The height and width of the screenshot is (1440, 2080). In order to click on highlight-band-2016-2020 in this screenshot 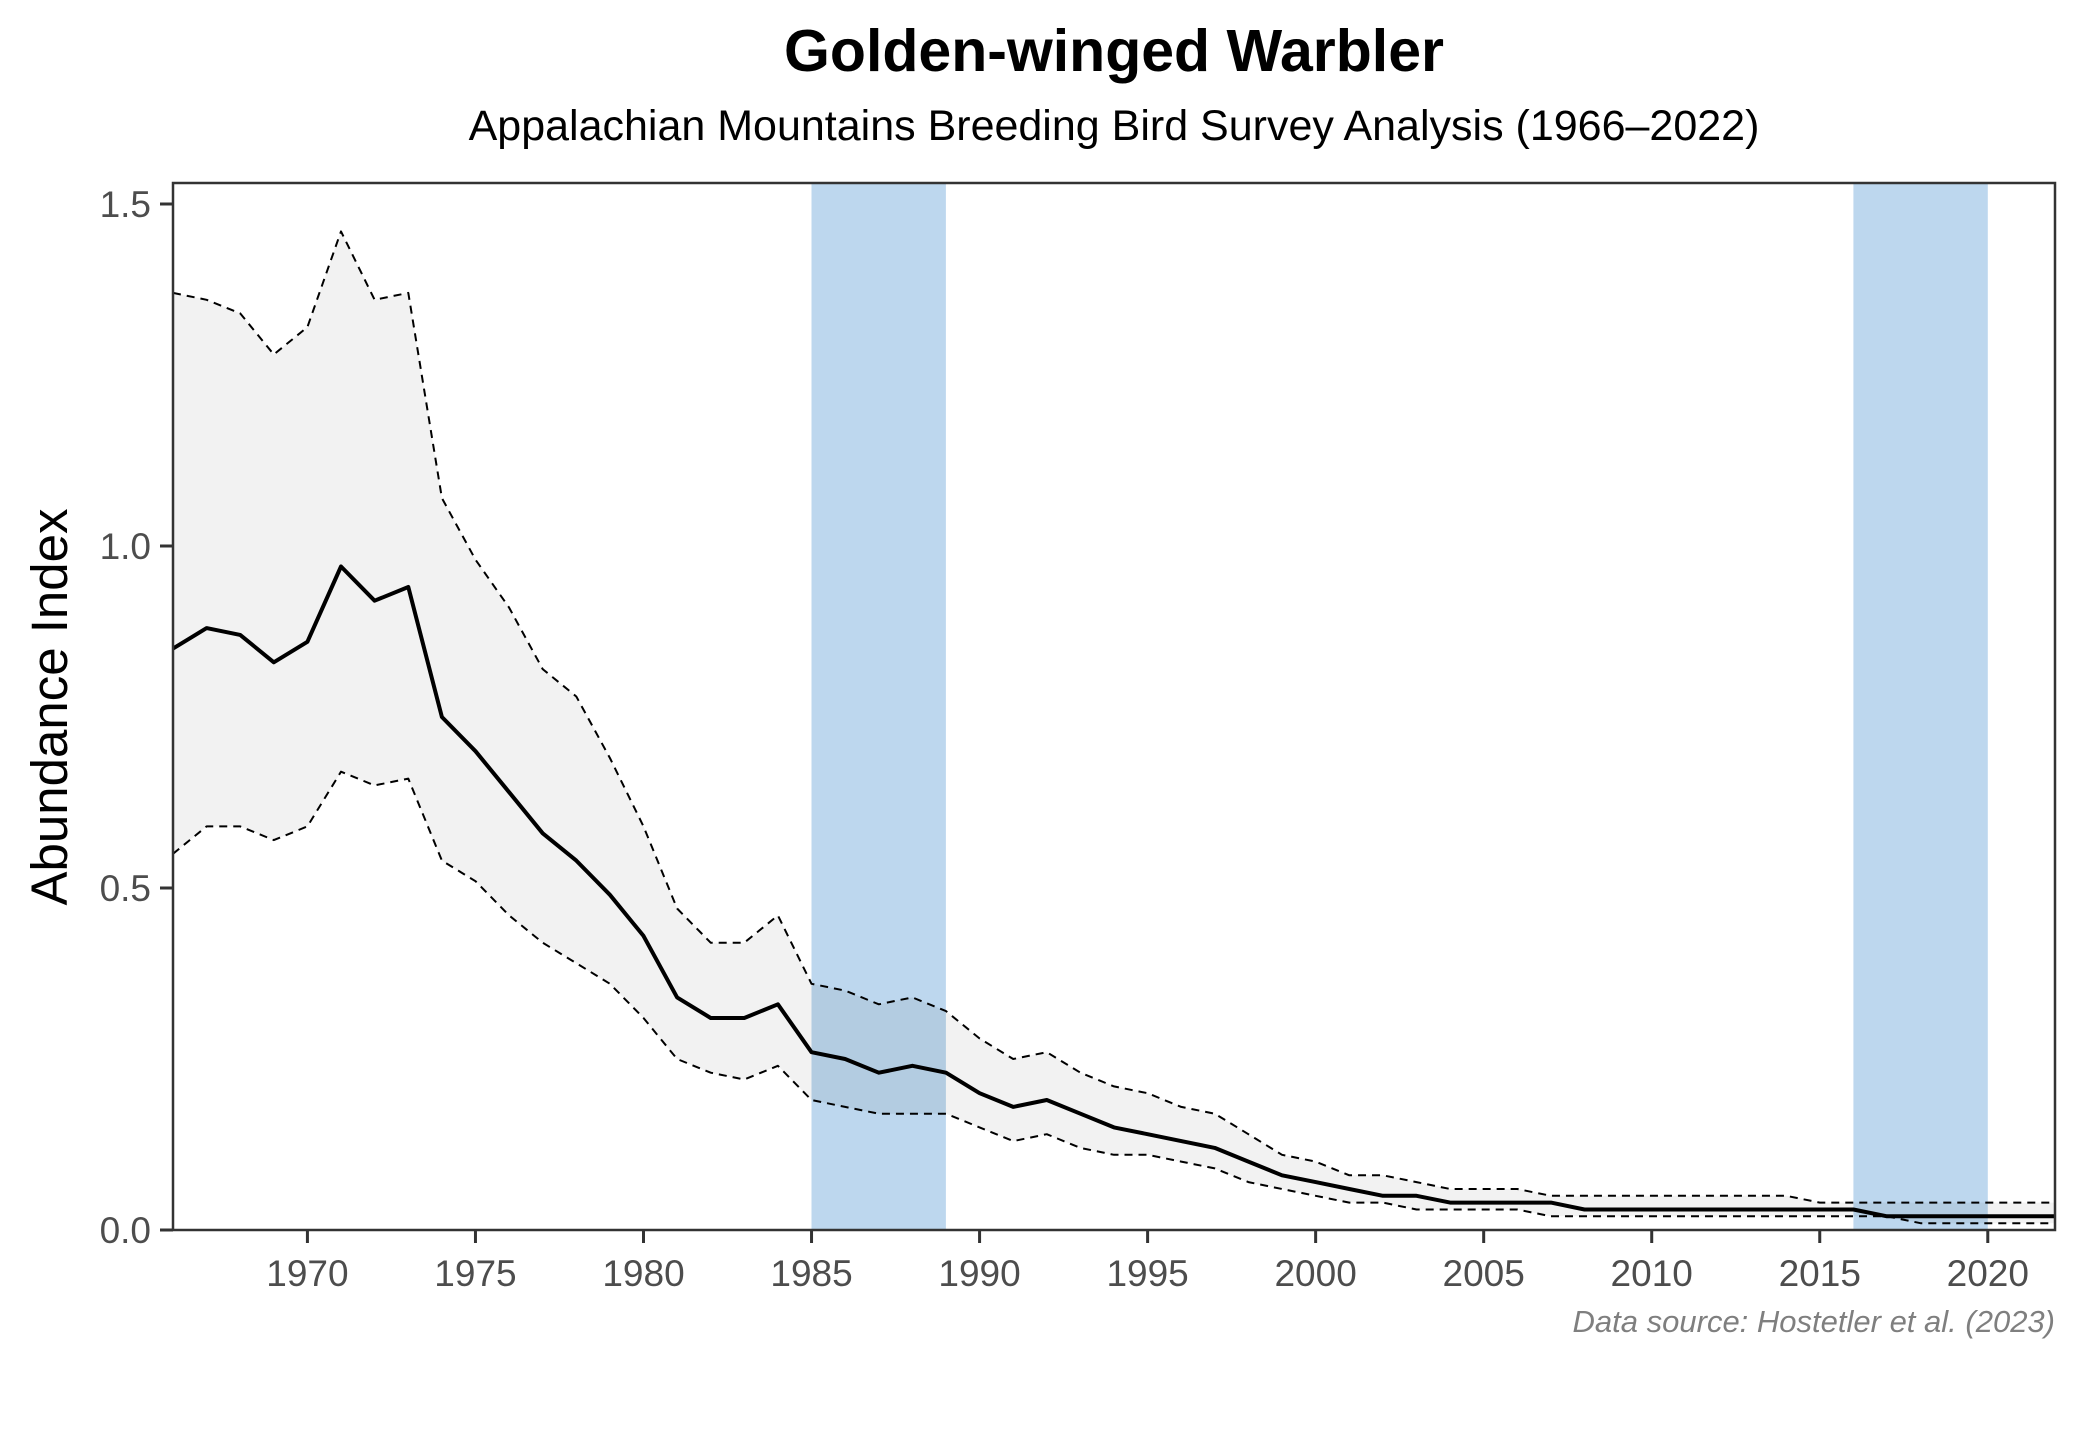, I will do `click(1920, 706)`.